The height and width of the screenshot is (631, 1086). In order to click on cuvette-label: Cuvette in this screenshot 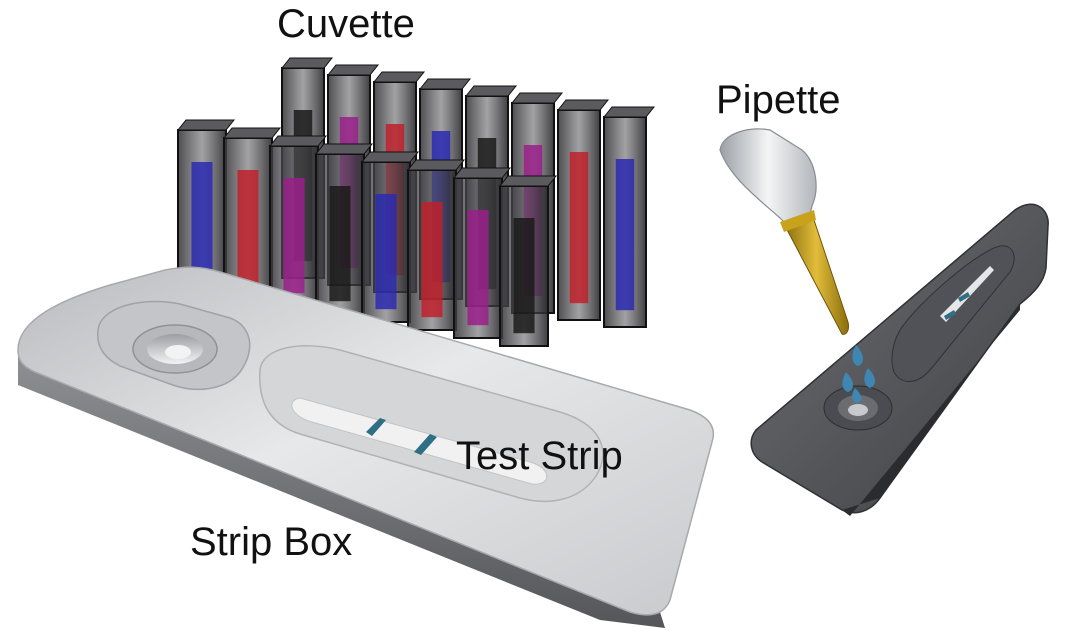, I will do `click(346, 24)`.